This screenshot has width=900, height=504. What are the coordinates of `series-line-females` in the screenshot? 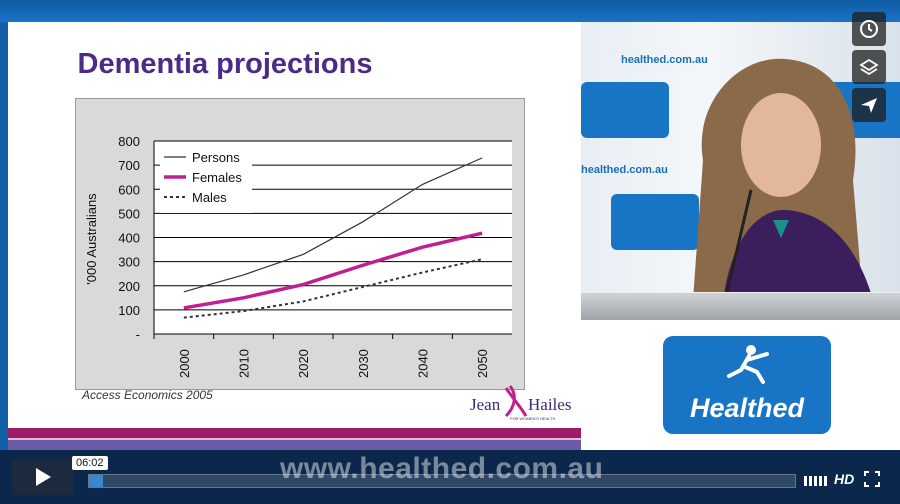 It's located at (333, 270).